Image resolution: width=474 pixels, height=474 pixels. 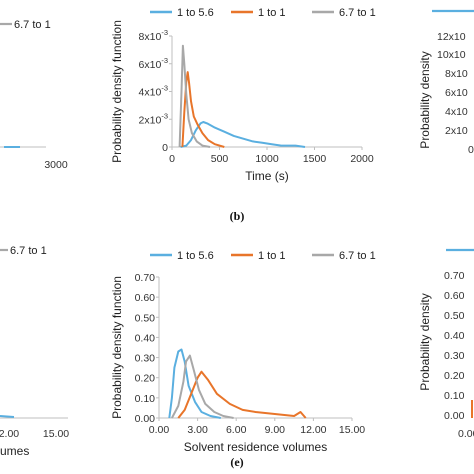 I want to click on left-top-xtick: 3000, so click(x=56, y=165).